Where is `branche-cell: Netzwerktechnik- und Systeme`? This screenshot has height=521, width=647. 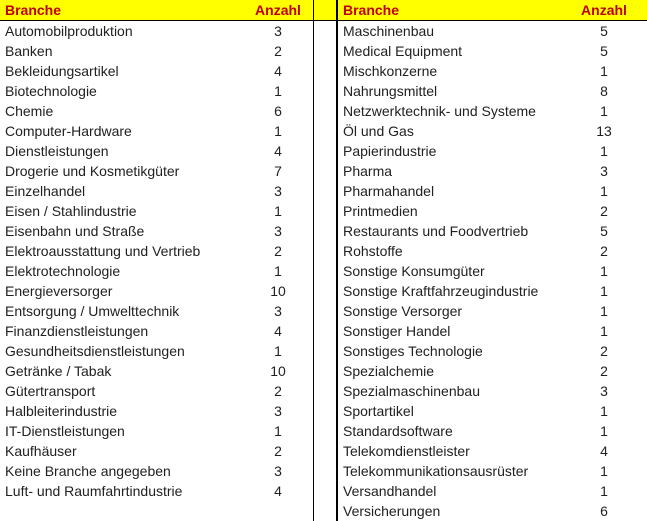 branche-cell: Netzwerktechnik- und Systeme is located at coordinates (439, 111).